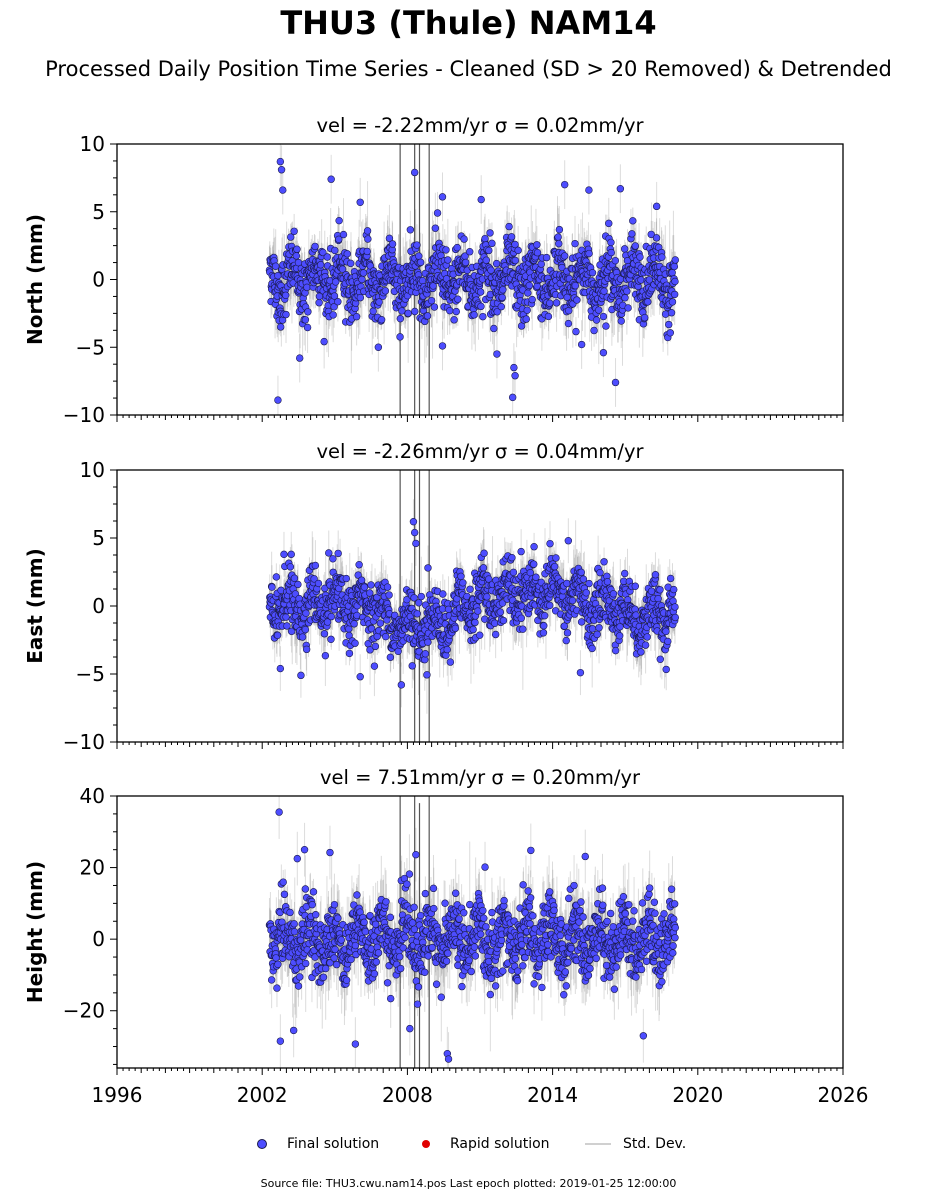 Image resolution: width=937 pixels, height=1200 pixels. Describe the element at coordinates (468, 23) in the screenshot. I see `figure-title: THU3 (Thule) NAM14` at that location.